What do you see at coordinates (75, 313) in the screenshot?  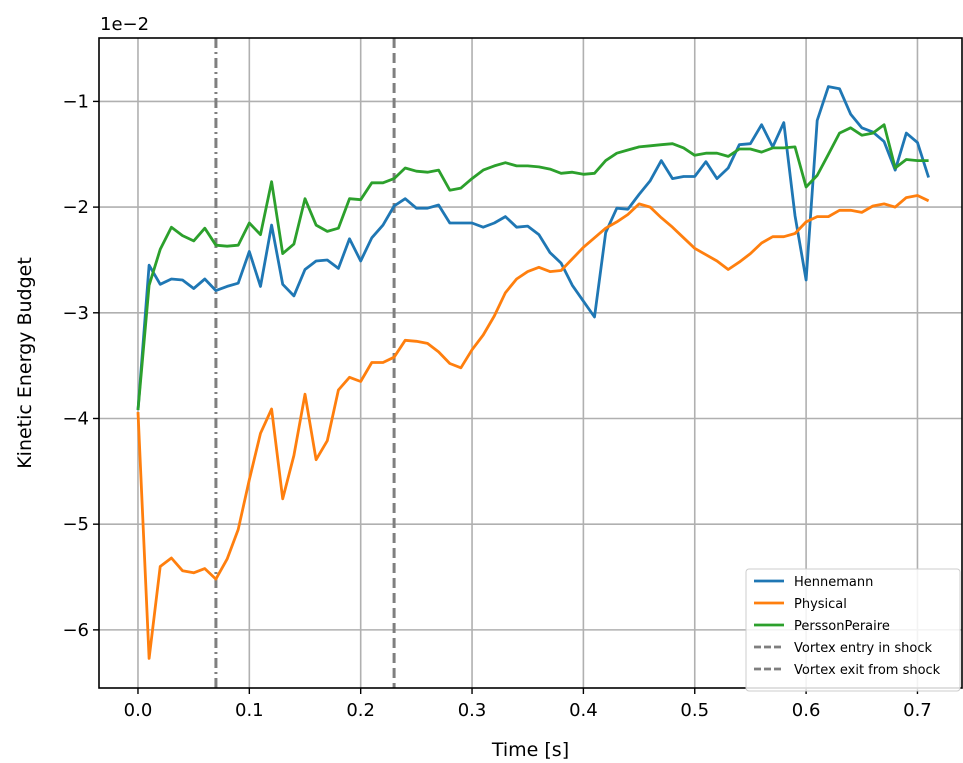 I see `y-tick-label-3: −3` at bounding box center [75, 313].